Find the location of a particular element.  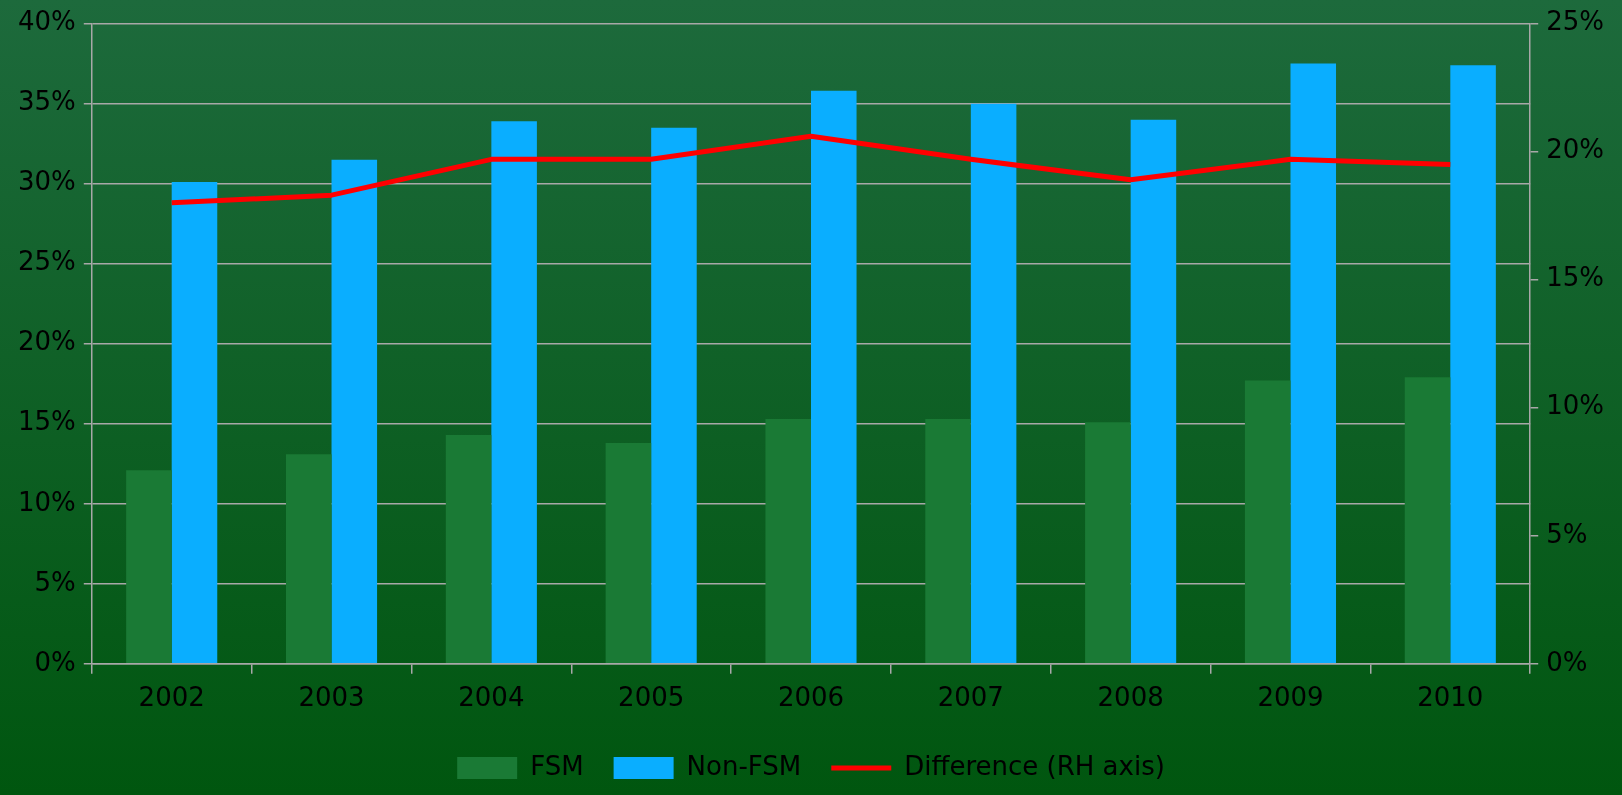

x-tick-label: 2004 is located at coordinates (491, 697).